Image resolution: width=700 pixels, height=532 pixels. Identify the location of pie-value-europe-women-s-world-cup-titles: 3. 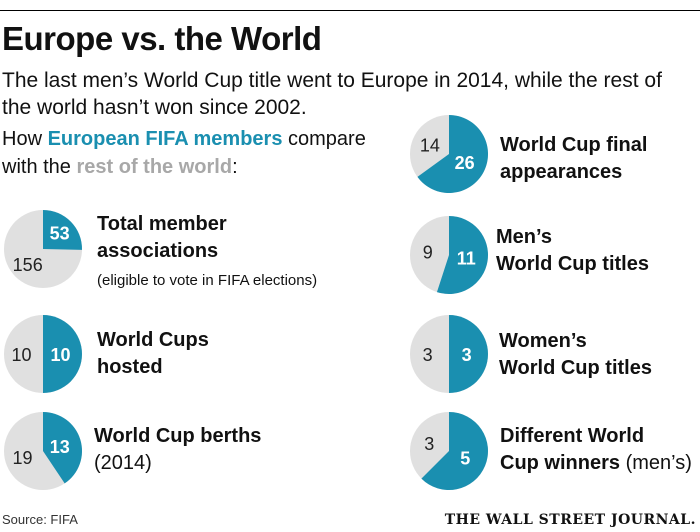
(467, 355).